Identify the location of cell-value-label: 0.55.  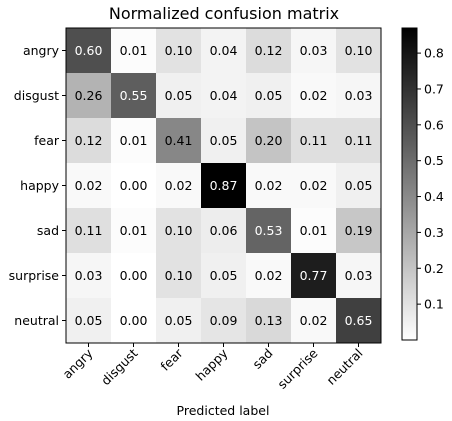
(134, 95).